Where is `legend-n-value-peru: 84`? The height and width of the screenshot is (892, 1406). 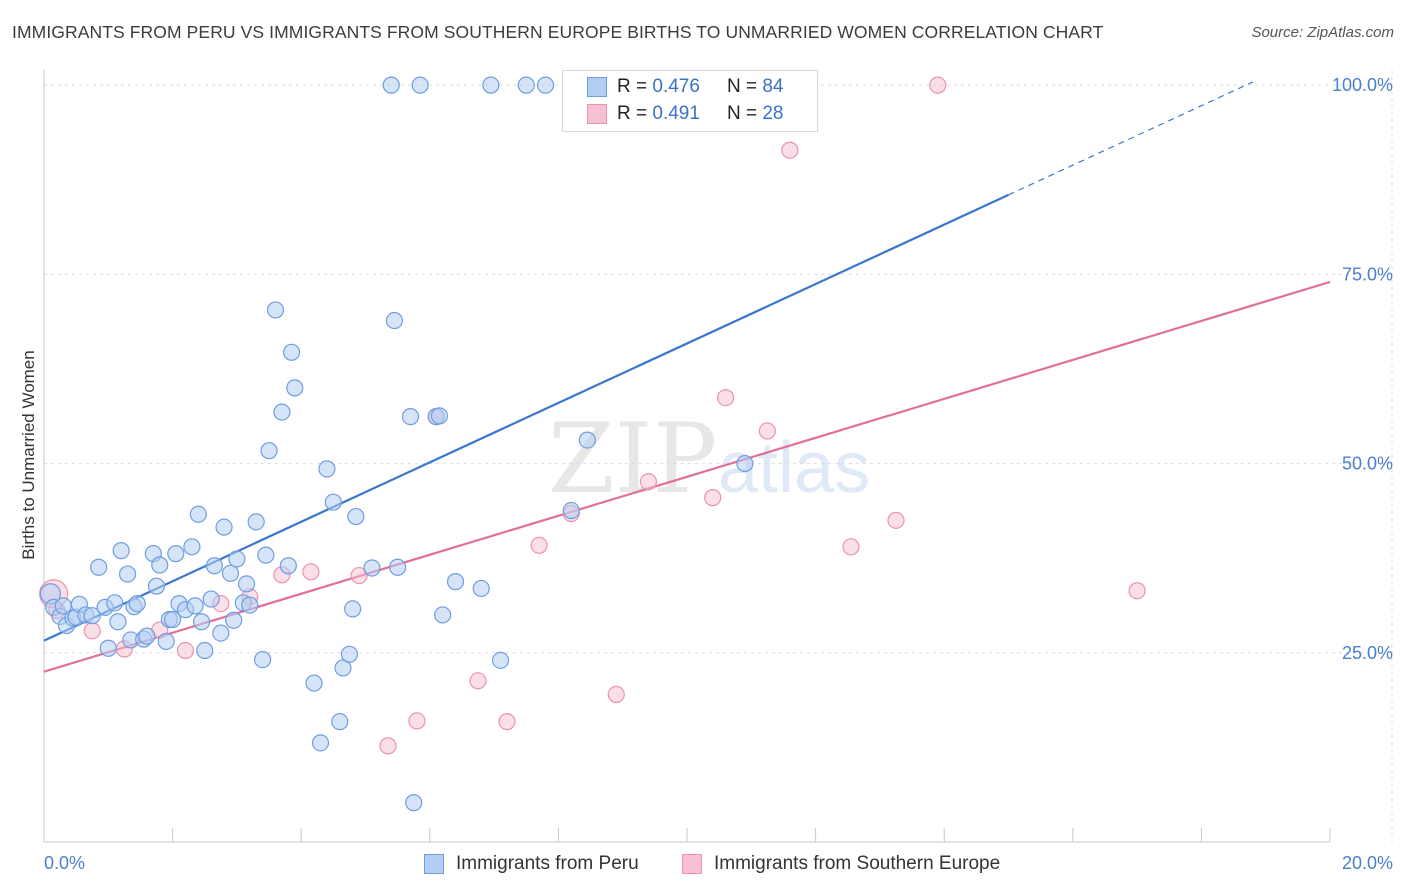
legend-n-value-peru: 84 is located at coordinates (773, 86).